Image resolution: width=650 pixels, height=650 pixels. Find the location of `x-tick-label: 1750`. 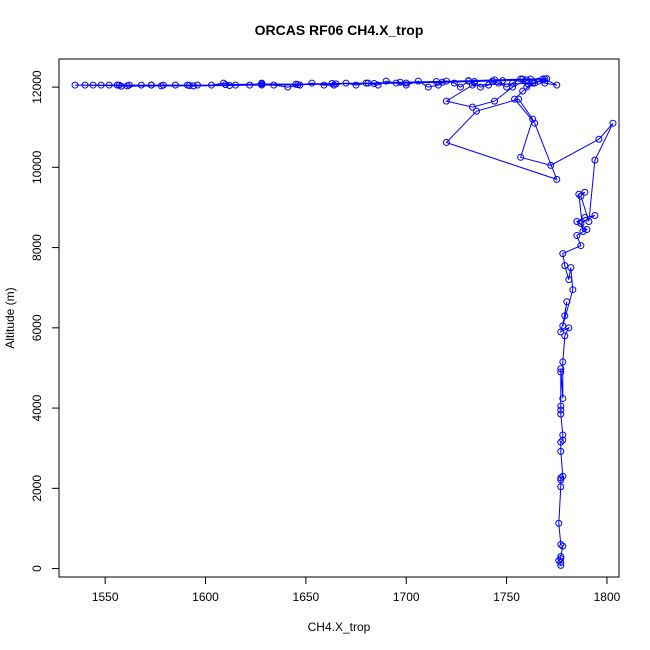

x-tick-label: 1750 is located at coordinates (506, 597).